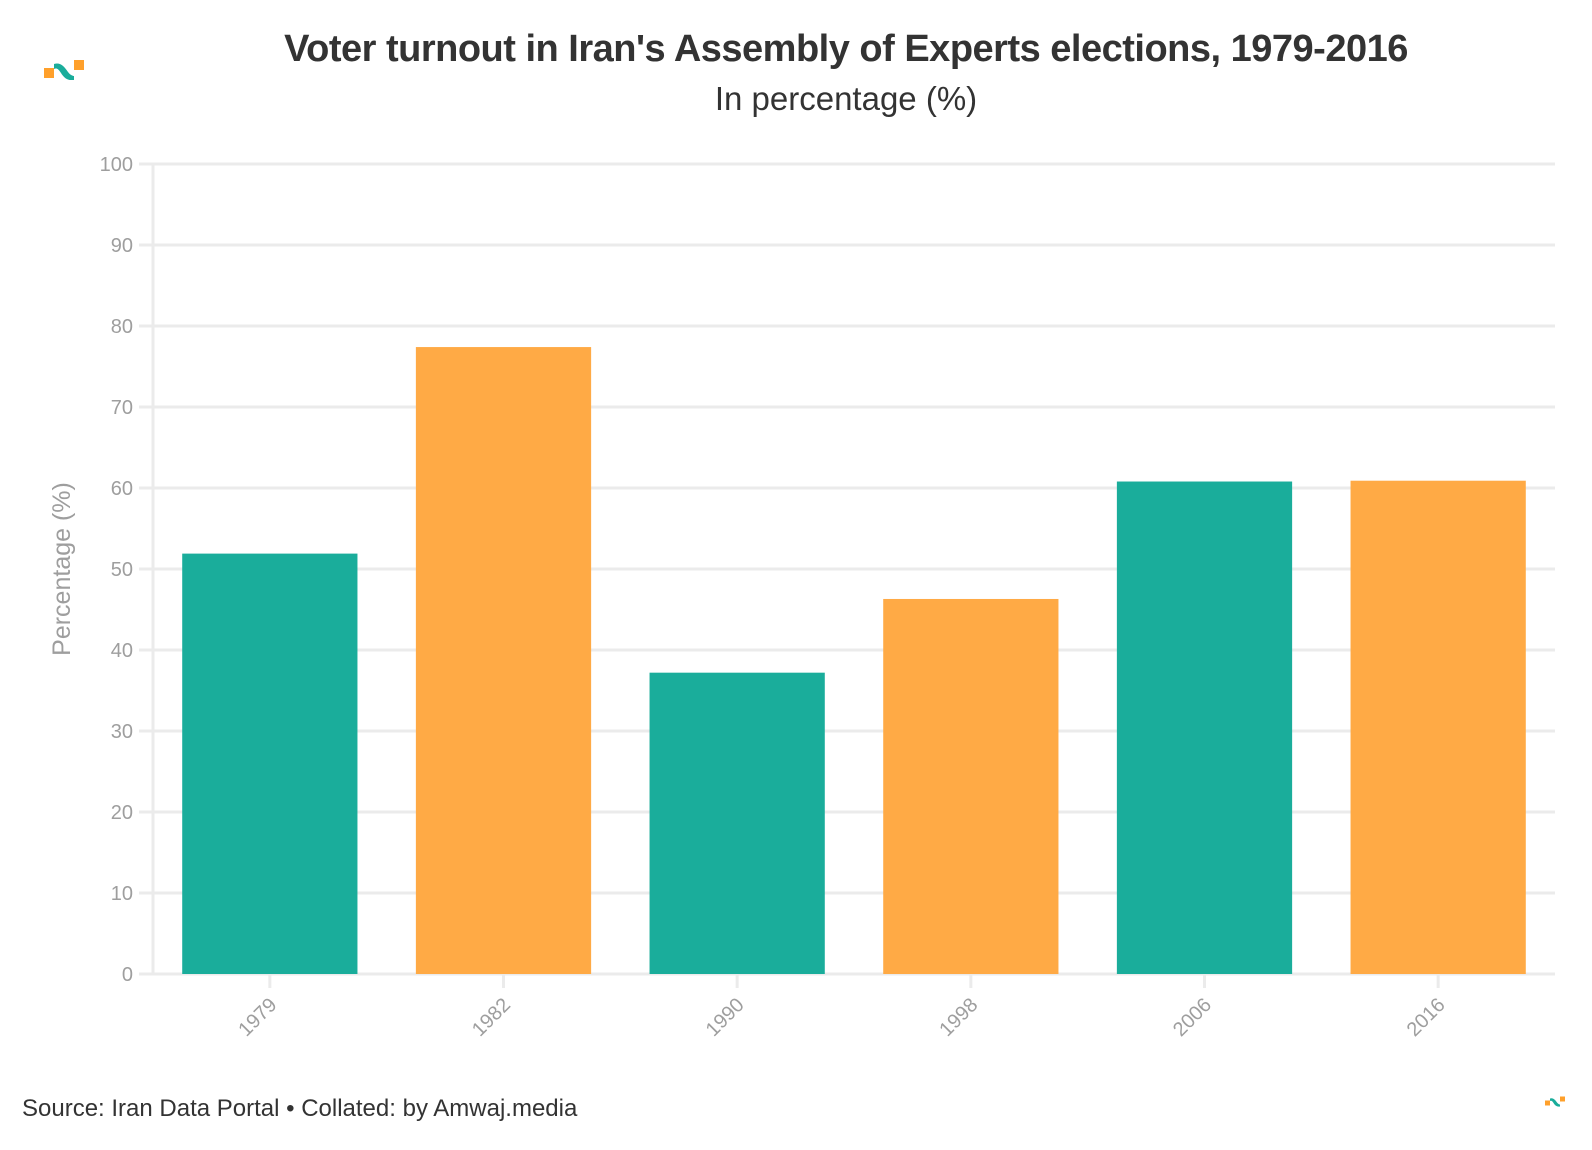 Image resolution: width=1592 pixels, height=1150 pixels. I want to click on bar-1990, so click(737, 823).